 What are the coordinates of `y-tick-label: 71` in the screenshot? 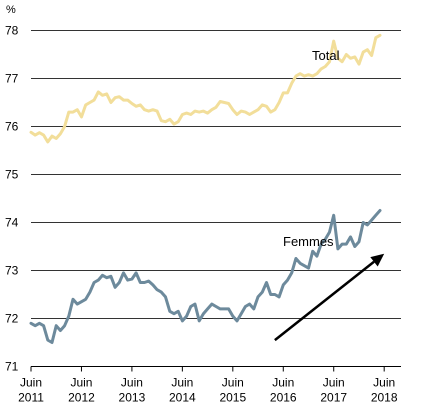 It's located at (12, 367).